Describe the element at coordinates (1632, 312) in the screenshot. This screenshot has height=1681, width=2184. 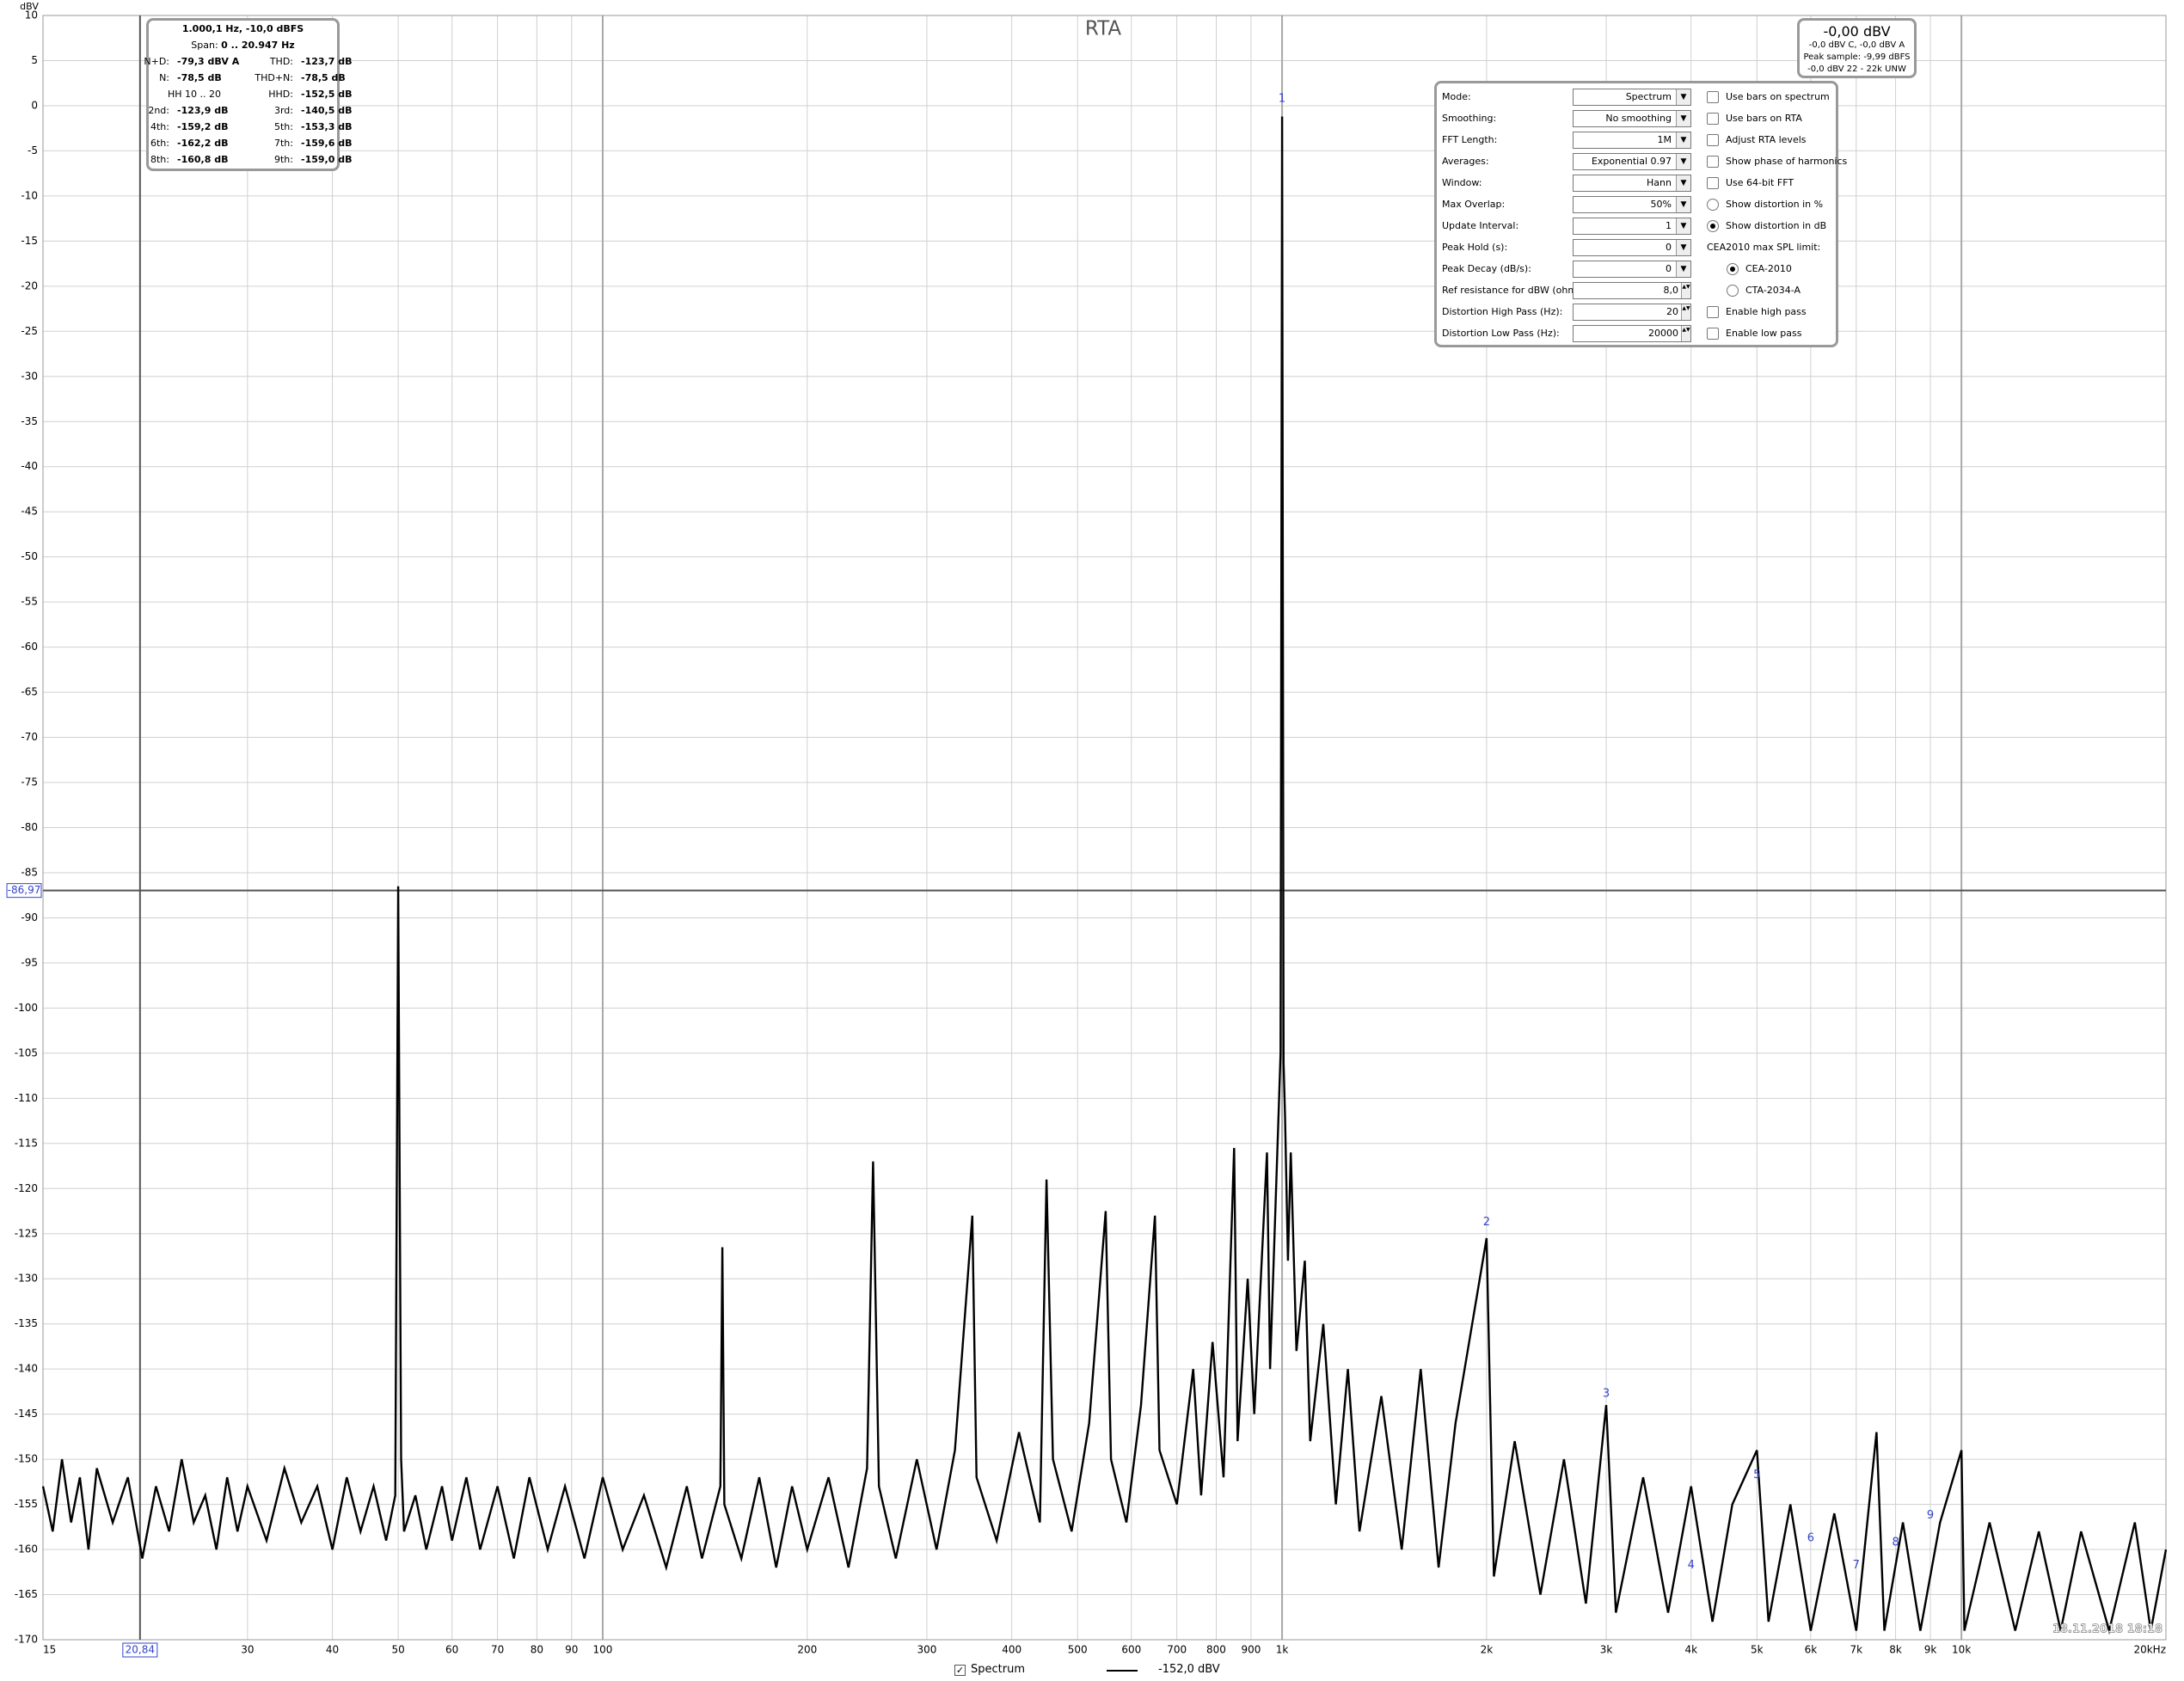
I see `setting-value: 20 ▲▼` at that location.